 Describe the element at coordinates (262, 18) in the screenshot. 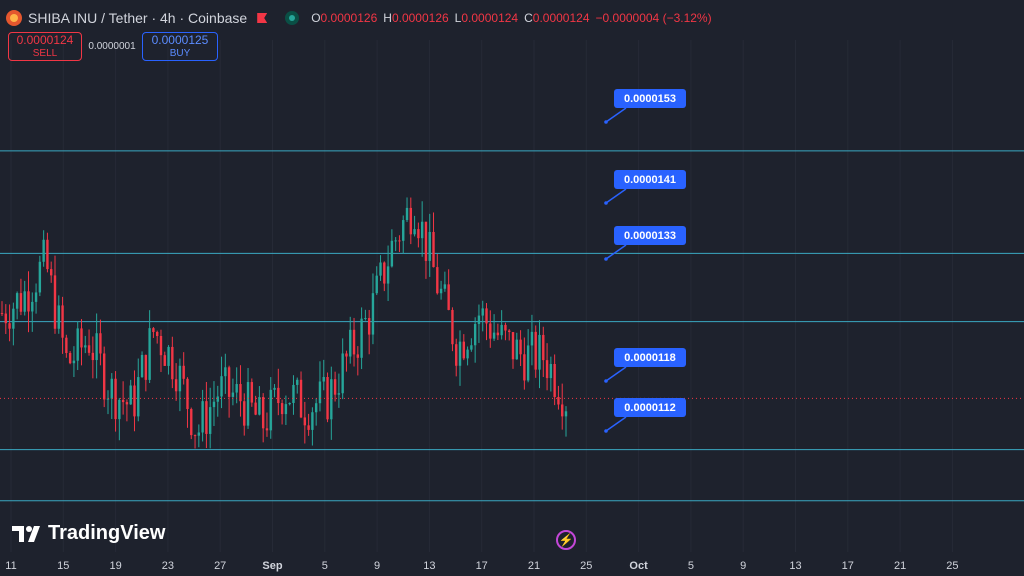

I see `flag-icon` at that location.